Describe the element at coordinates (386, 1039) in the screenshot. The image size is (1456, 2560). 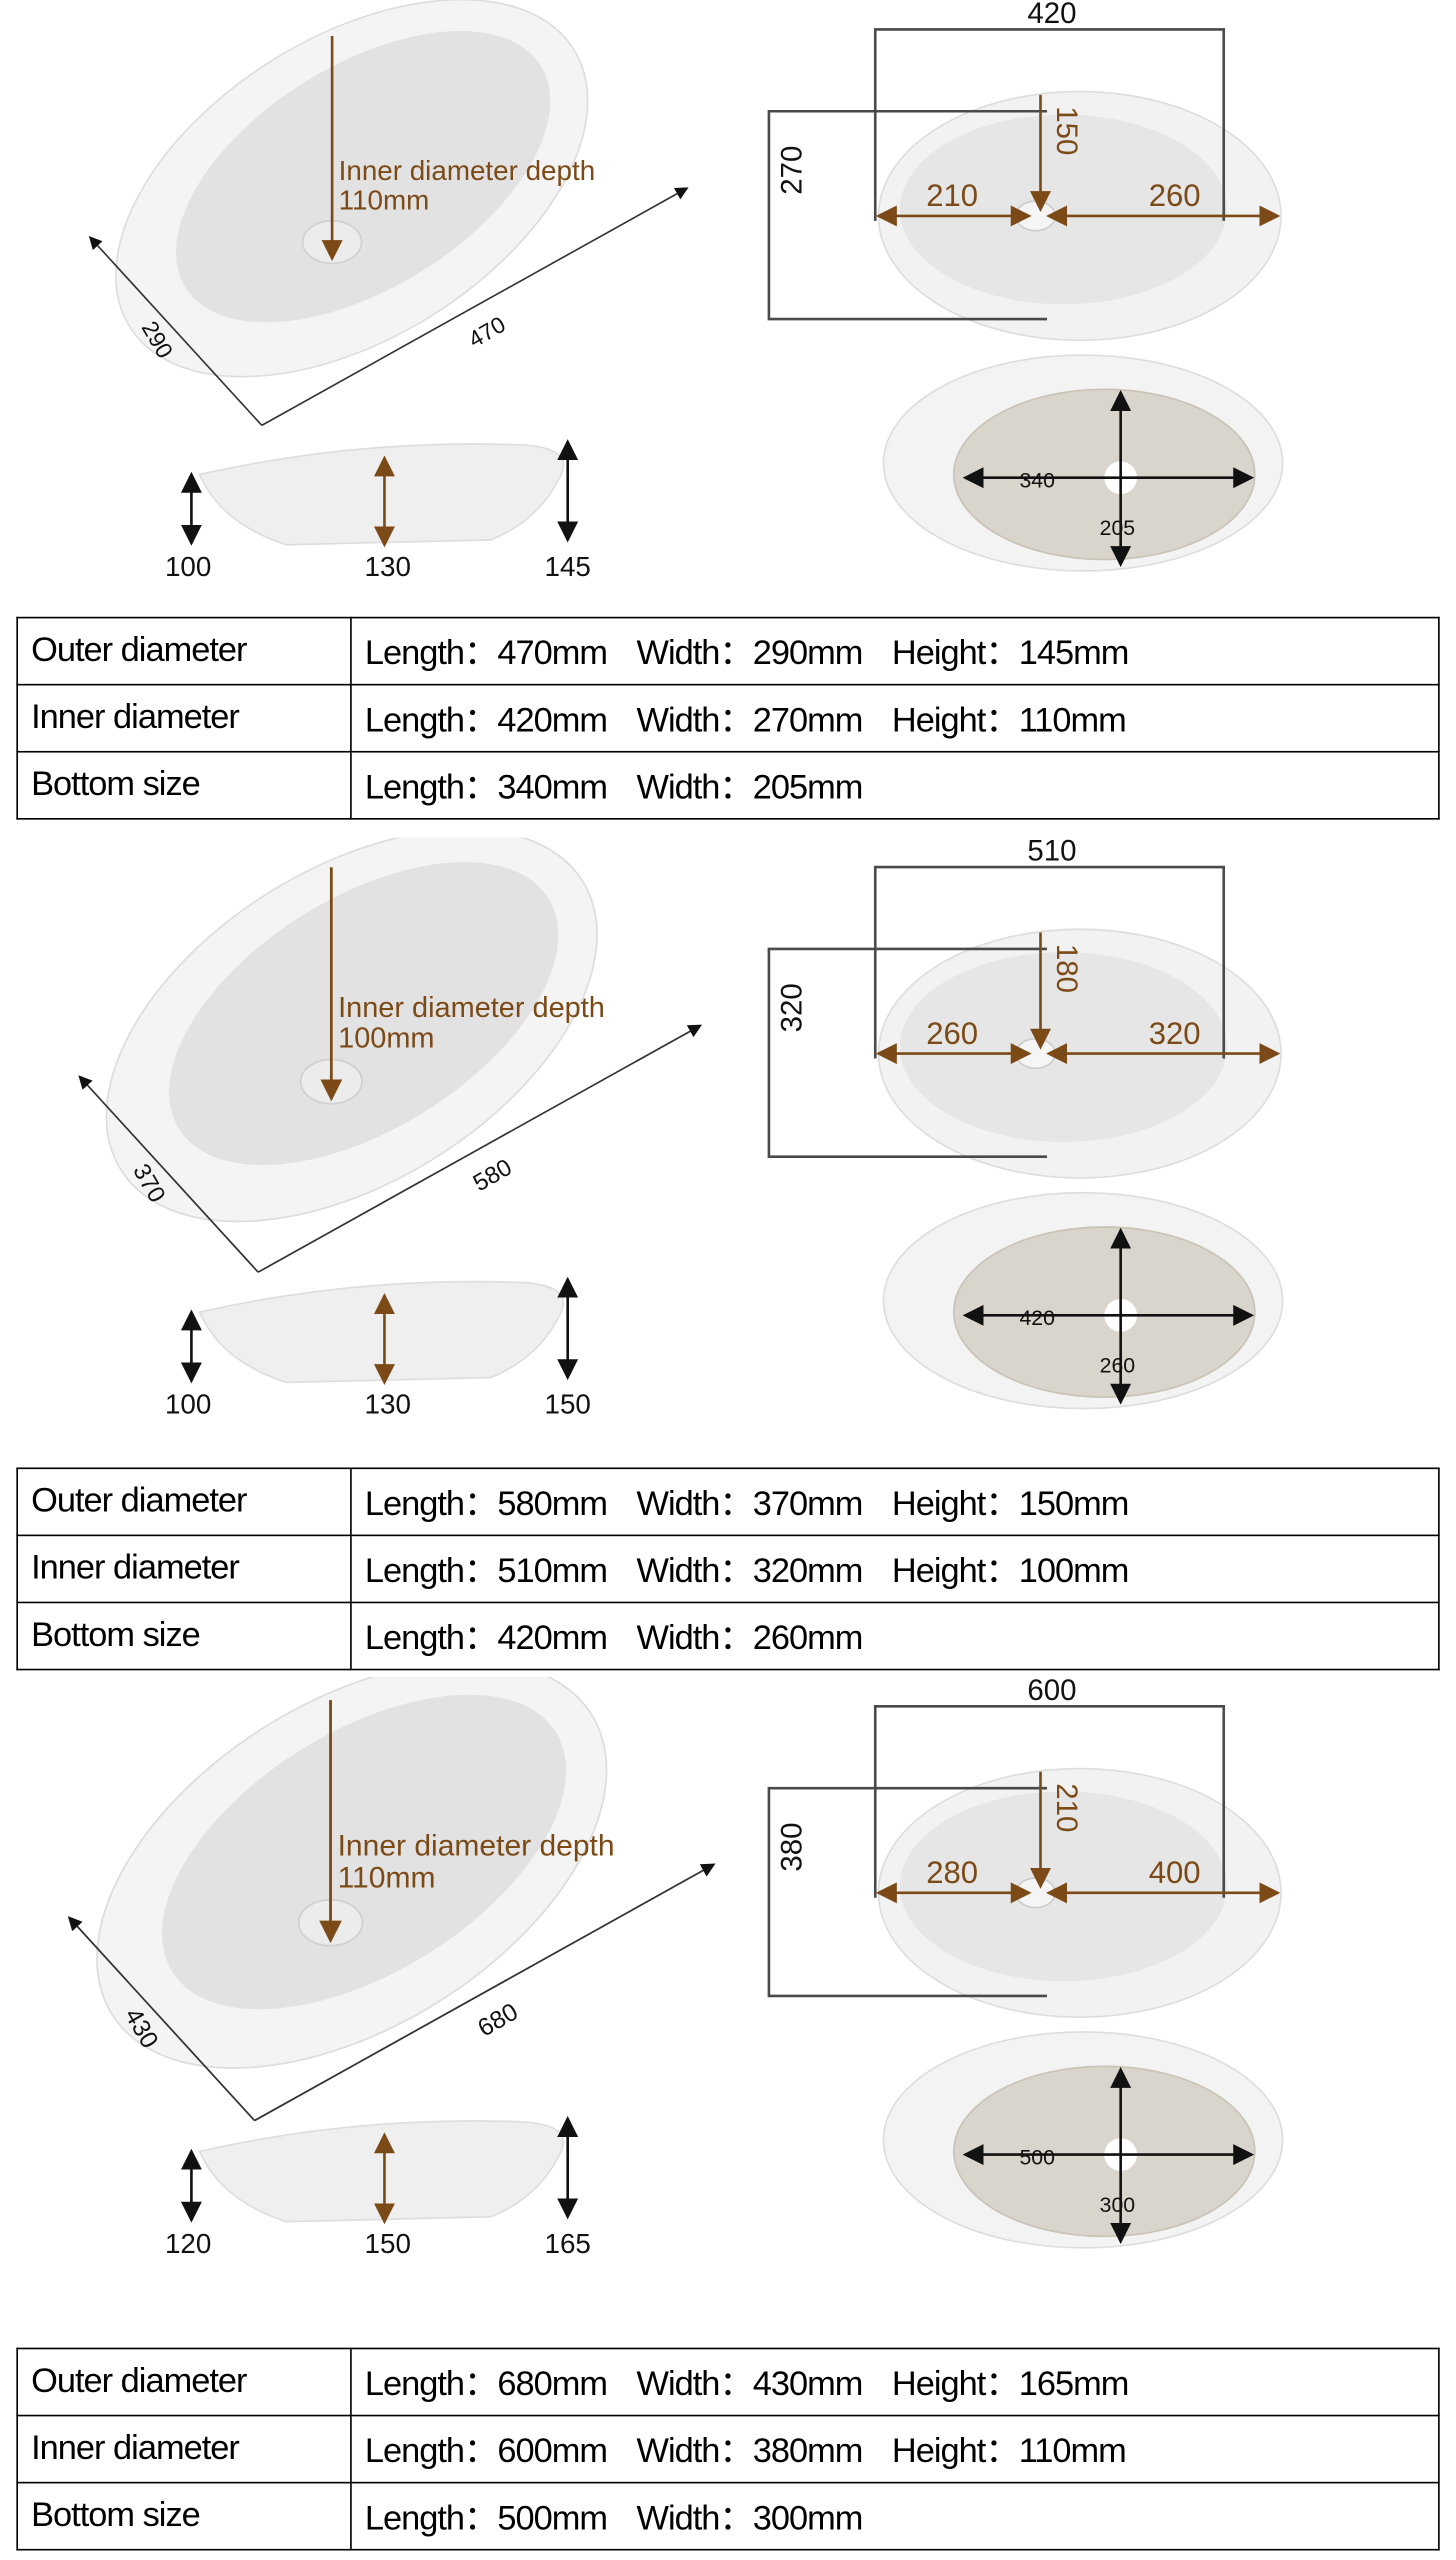
I see `depth-value: 100mm` at that location.